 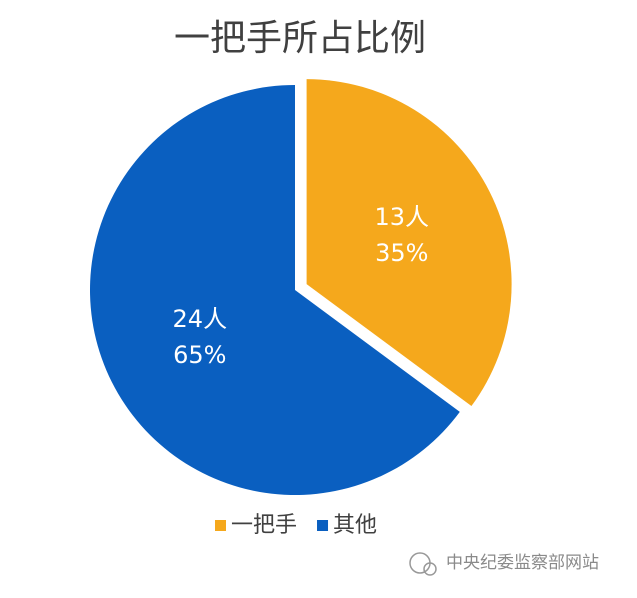 I want to click on value-label: 24人, so click(x=200, y=319).